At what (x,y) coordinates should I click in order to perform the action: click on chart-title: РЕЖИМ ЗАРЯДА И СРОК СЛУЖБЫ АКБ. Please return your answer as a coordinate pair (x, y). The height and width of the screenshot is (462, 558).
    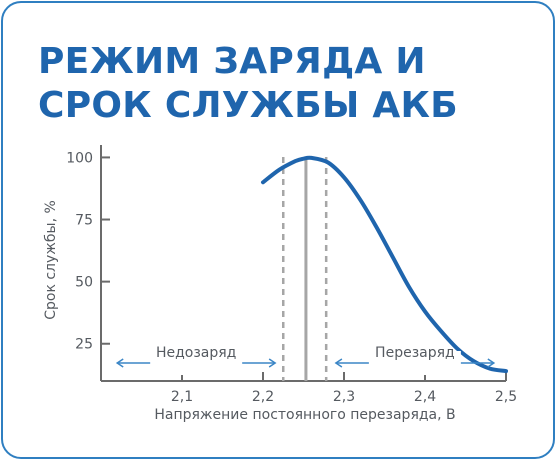
    Looking at the image, I should click on (248, 84).